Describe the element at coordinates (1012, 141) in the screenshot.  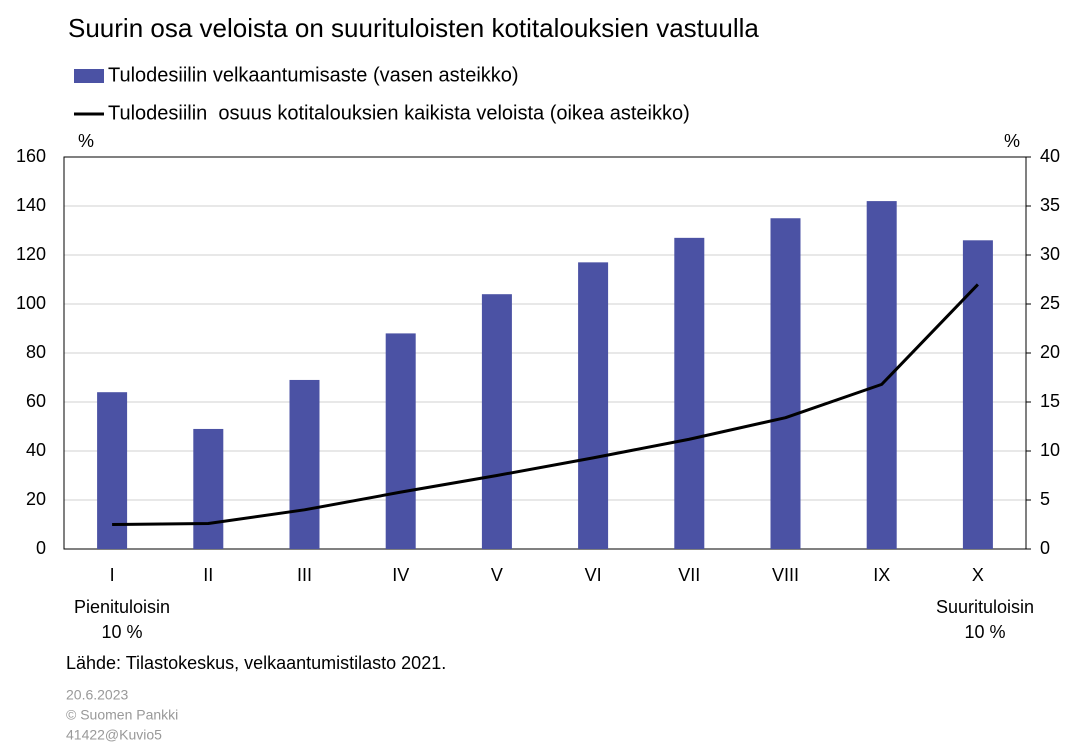
I see `y2-unit: %` at that location.